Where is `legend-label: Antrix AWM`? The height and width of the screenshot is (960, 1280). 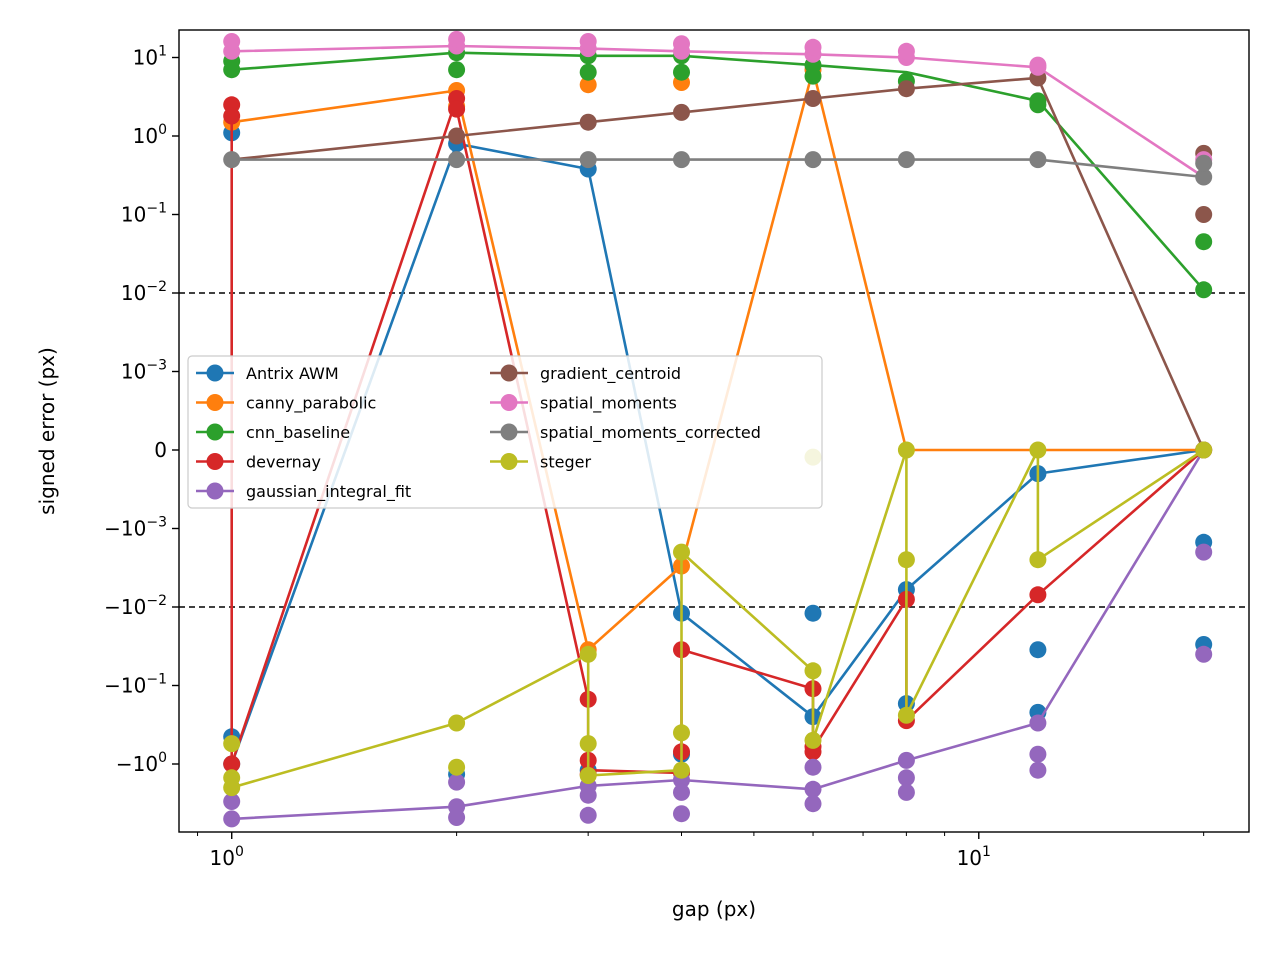
legend-label: Antrix AWM is located at coordinates (292, 373).